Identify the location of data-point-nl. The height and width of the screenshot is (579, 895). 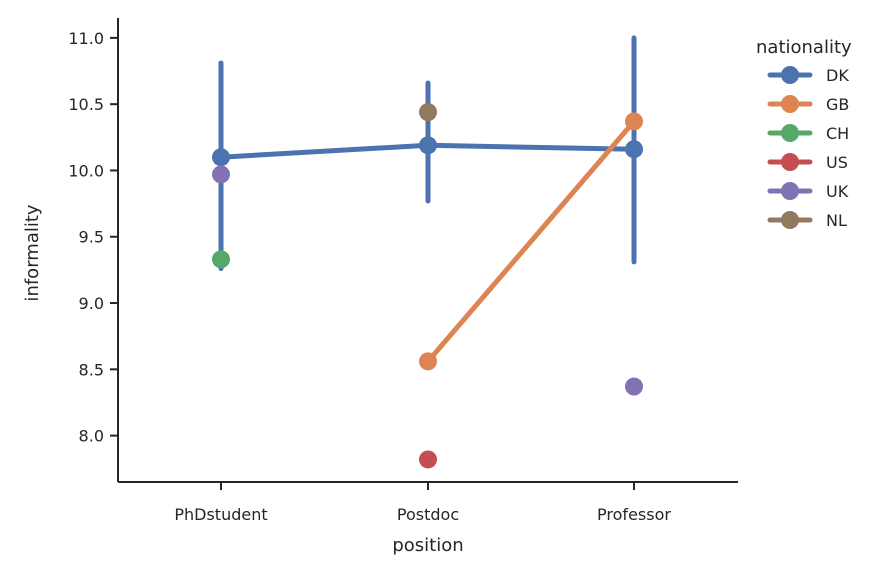
(428, 112).